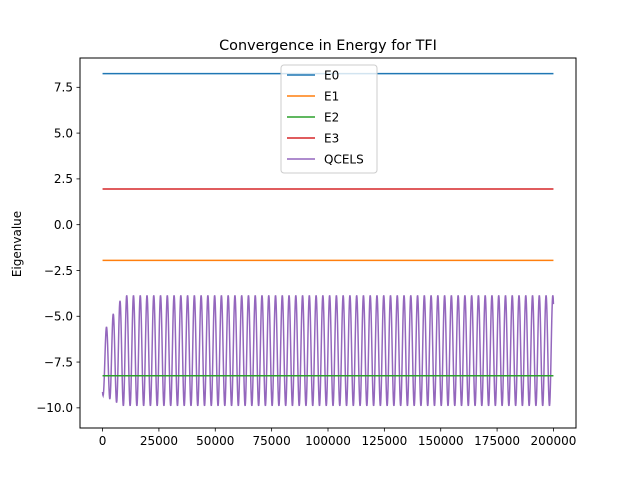 Image resolution: width=640 pixels, height=480 pixels. What do you see at coordinates (58, 317) in the screenshot?
I see `y-tick-label: −5.0` at bounding box center [58, 317].